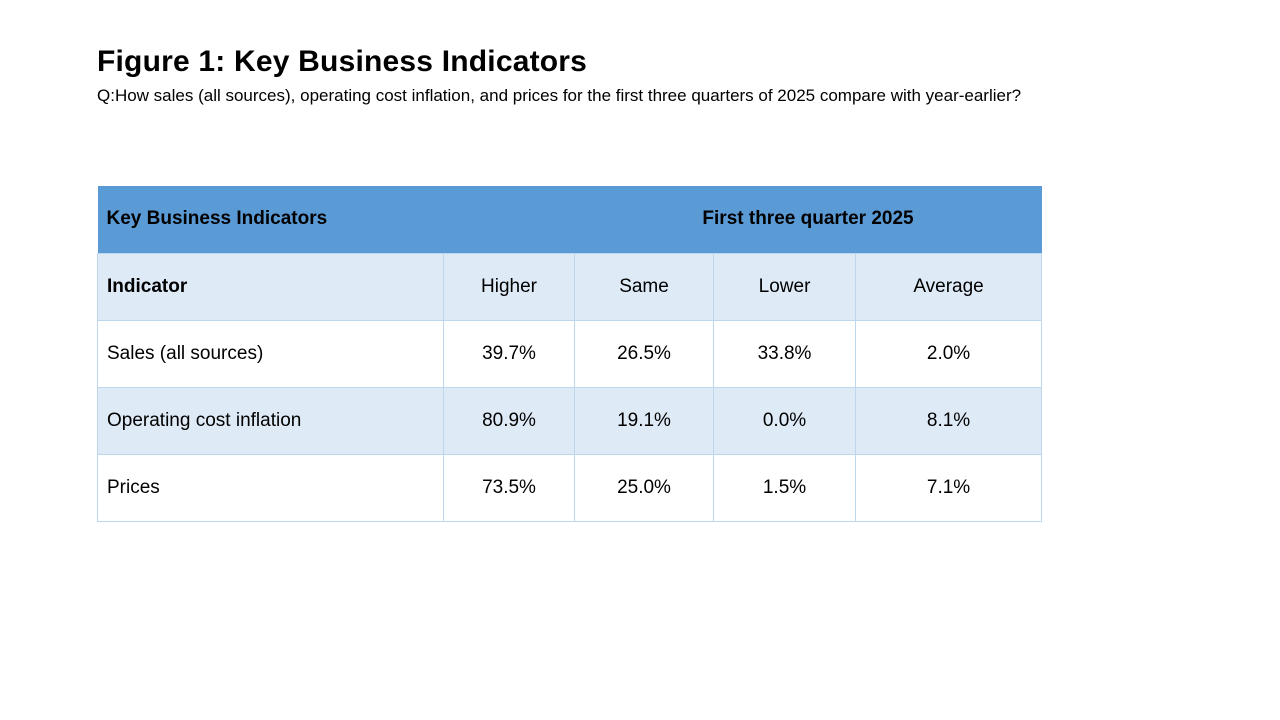 This screenshot has width=1280, height=720. I want to click on col-header-higher: Higher, so click(509, 286).